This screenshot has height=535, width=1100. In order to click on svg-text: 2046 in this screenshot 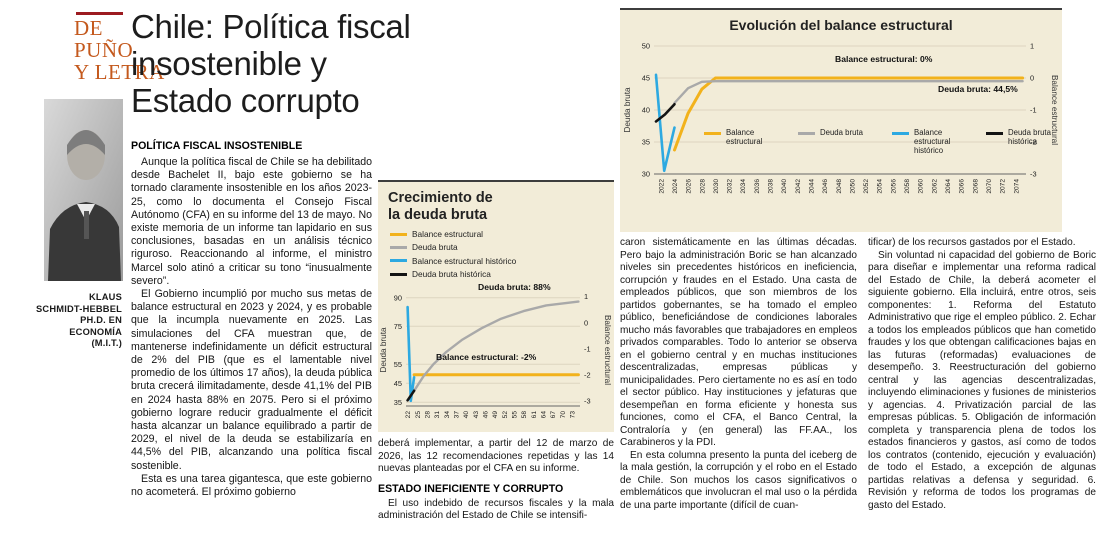, I will do `click(825, 186)`.